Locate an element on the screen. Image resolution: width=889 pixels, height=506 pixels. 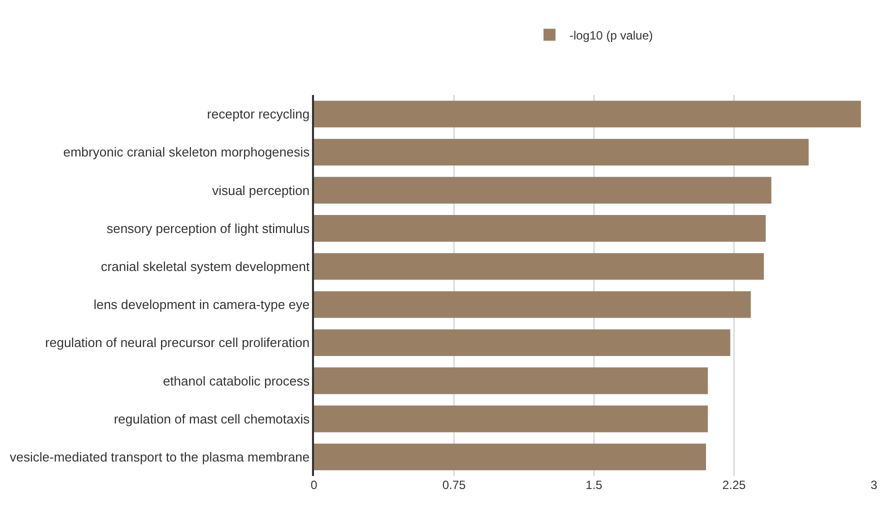
x-tick-label: 0.75 is located at coordinates (454, 485).